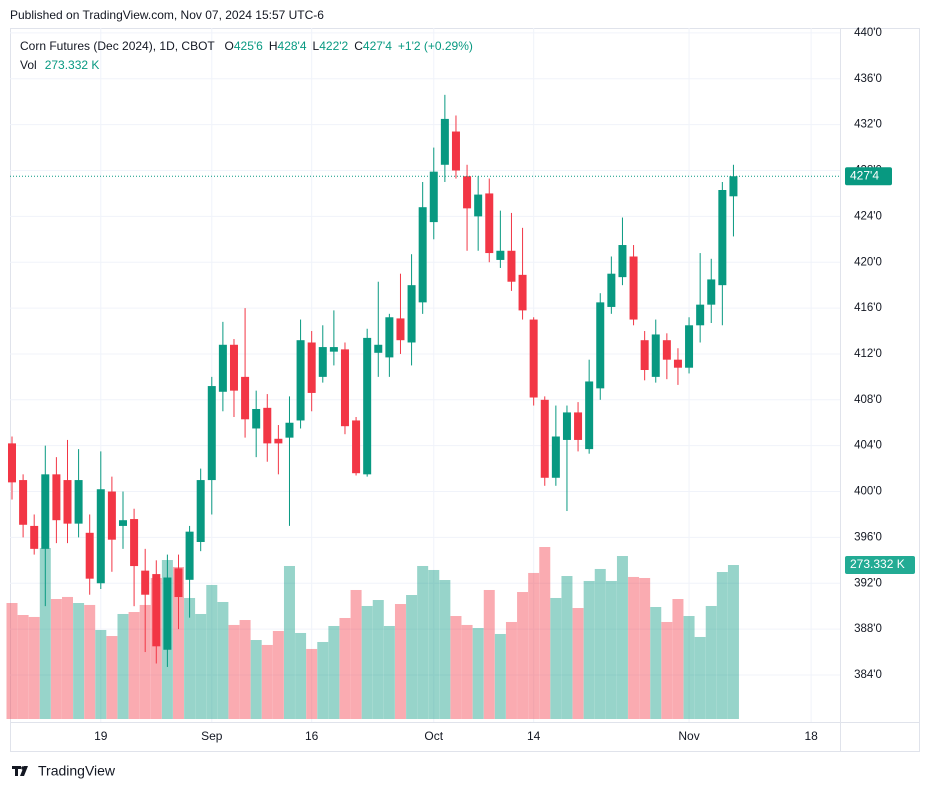 The image size is (932, 791). Describe the element at coordinates (28, 65) in the screenshot. I see `volume-key: Vol` at that location.